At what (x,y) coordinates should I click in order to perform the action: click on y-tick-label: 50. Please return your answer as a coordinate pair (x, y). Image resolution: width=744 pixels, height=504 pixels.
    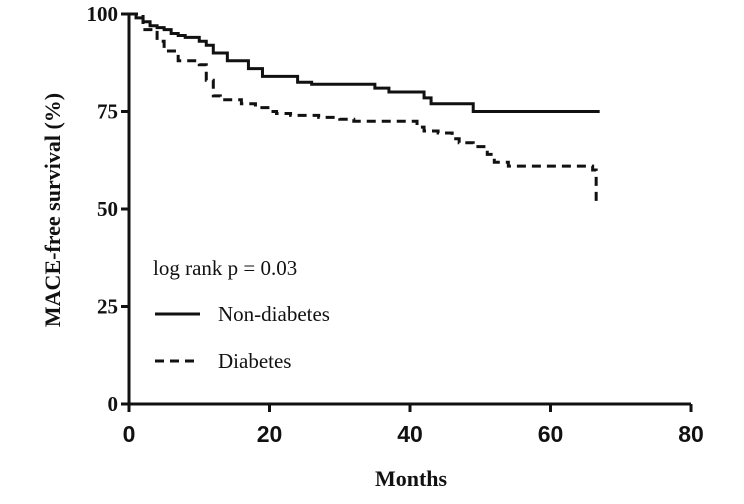
    Looking at the image, I should click on (107, 209).